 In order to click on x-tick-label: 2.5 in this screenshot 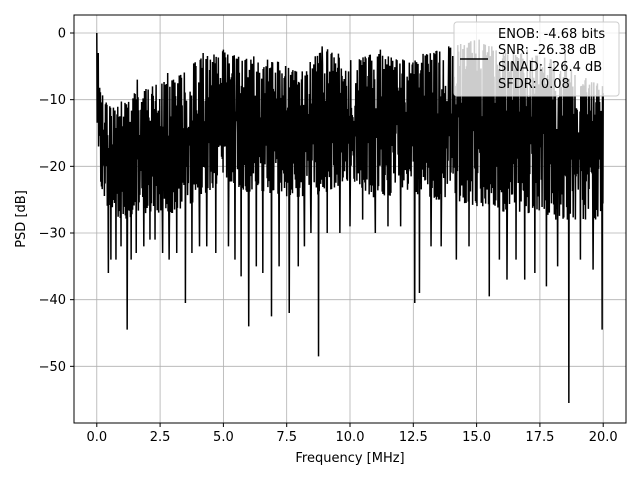, I will do `click(160, 437)`.